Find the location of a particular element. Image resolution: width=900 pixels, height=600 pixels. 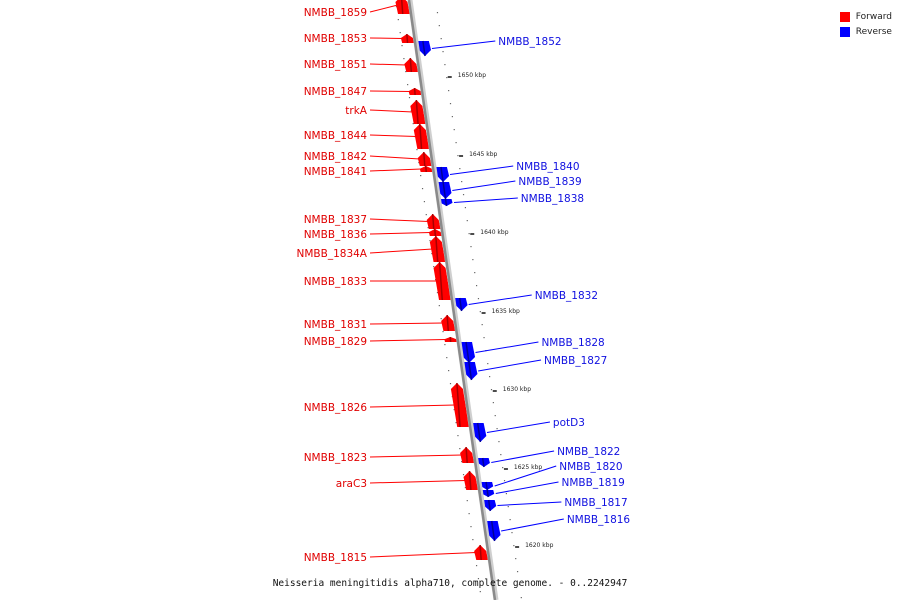

gene-label-reverse: NMBB_1820 is located at coordinates (590, 467).